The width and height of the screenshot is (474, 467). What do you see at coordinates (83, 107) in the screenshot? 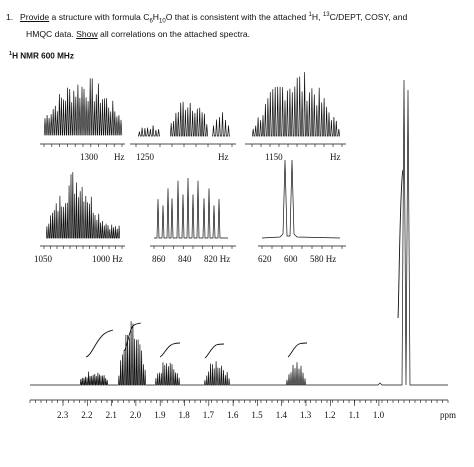
I see `inset-1-trace` at bounding box center [83, 107].